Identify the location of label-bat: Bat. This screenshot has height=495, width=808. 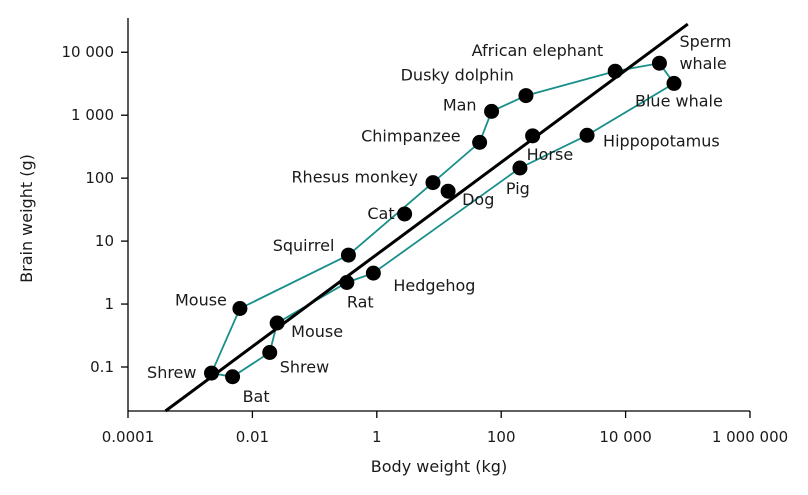
(256, 396).